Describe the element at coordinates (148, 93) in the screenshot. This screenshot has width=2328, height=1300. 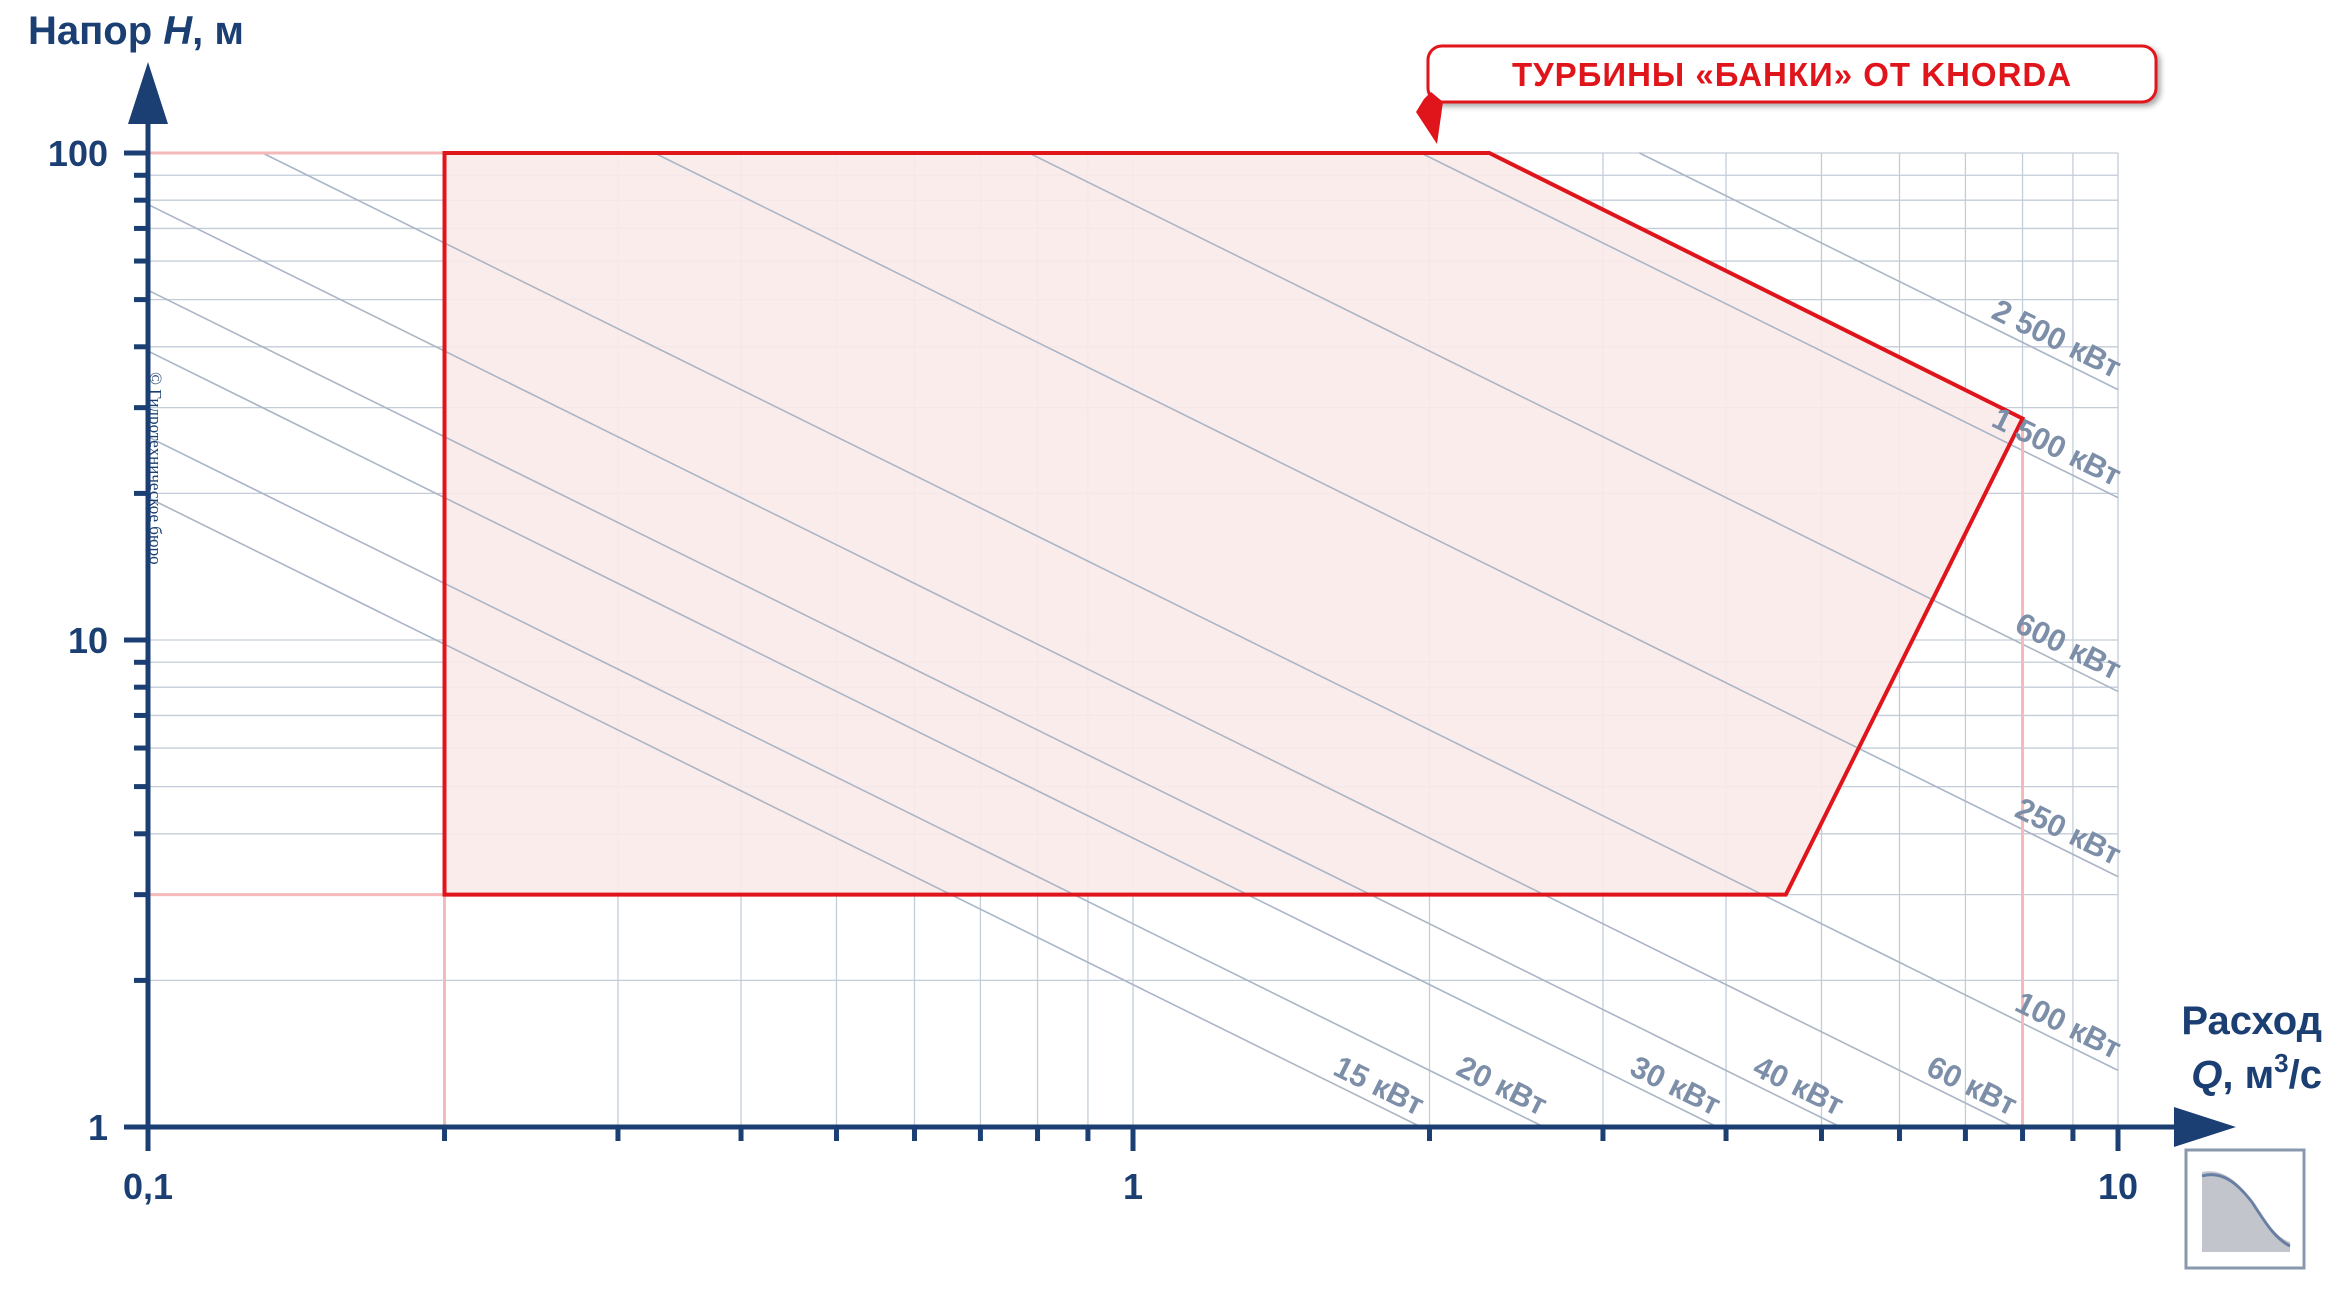
I see `y-axis-arrow` at that location.